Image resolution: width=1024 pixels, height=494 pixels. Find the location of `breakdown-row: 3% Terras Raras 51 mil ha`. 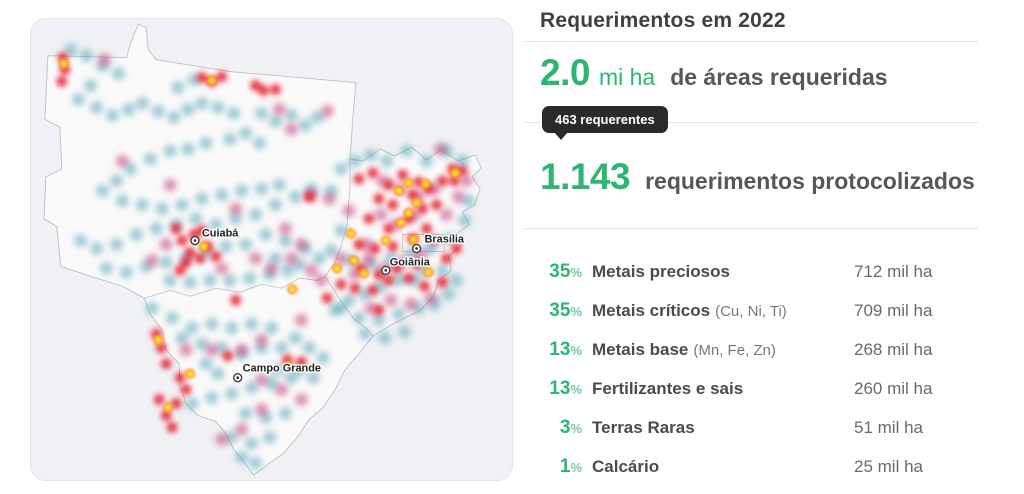

breakdown-row: 3% Terras Raras 51 mil ha is located at coordinates (759, 427).